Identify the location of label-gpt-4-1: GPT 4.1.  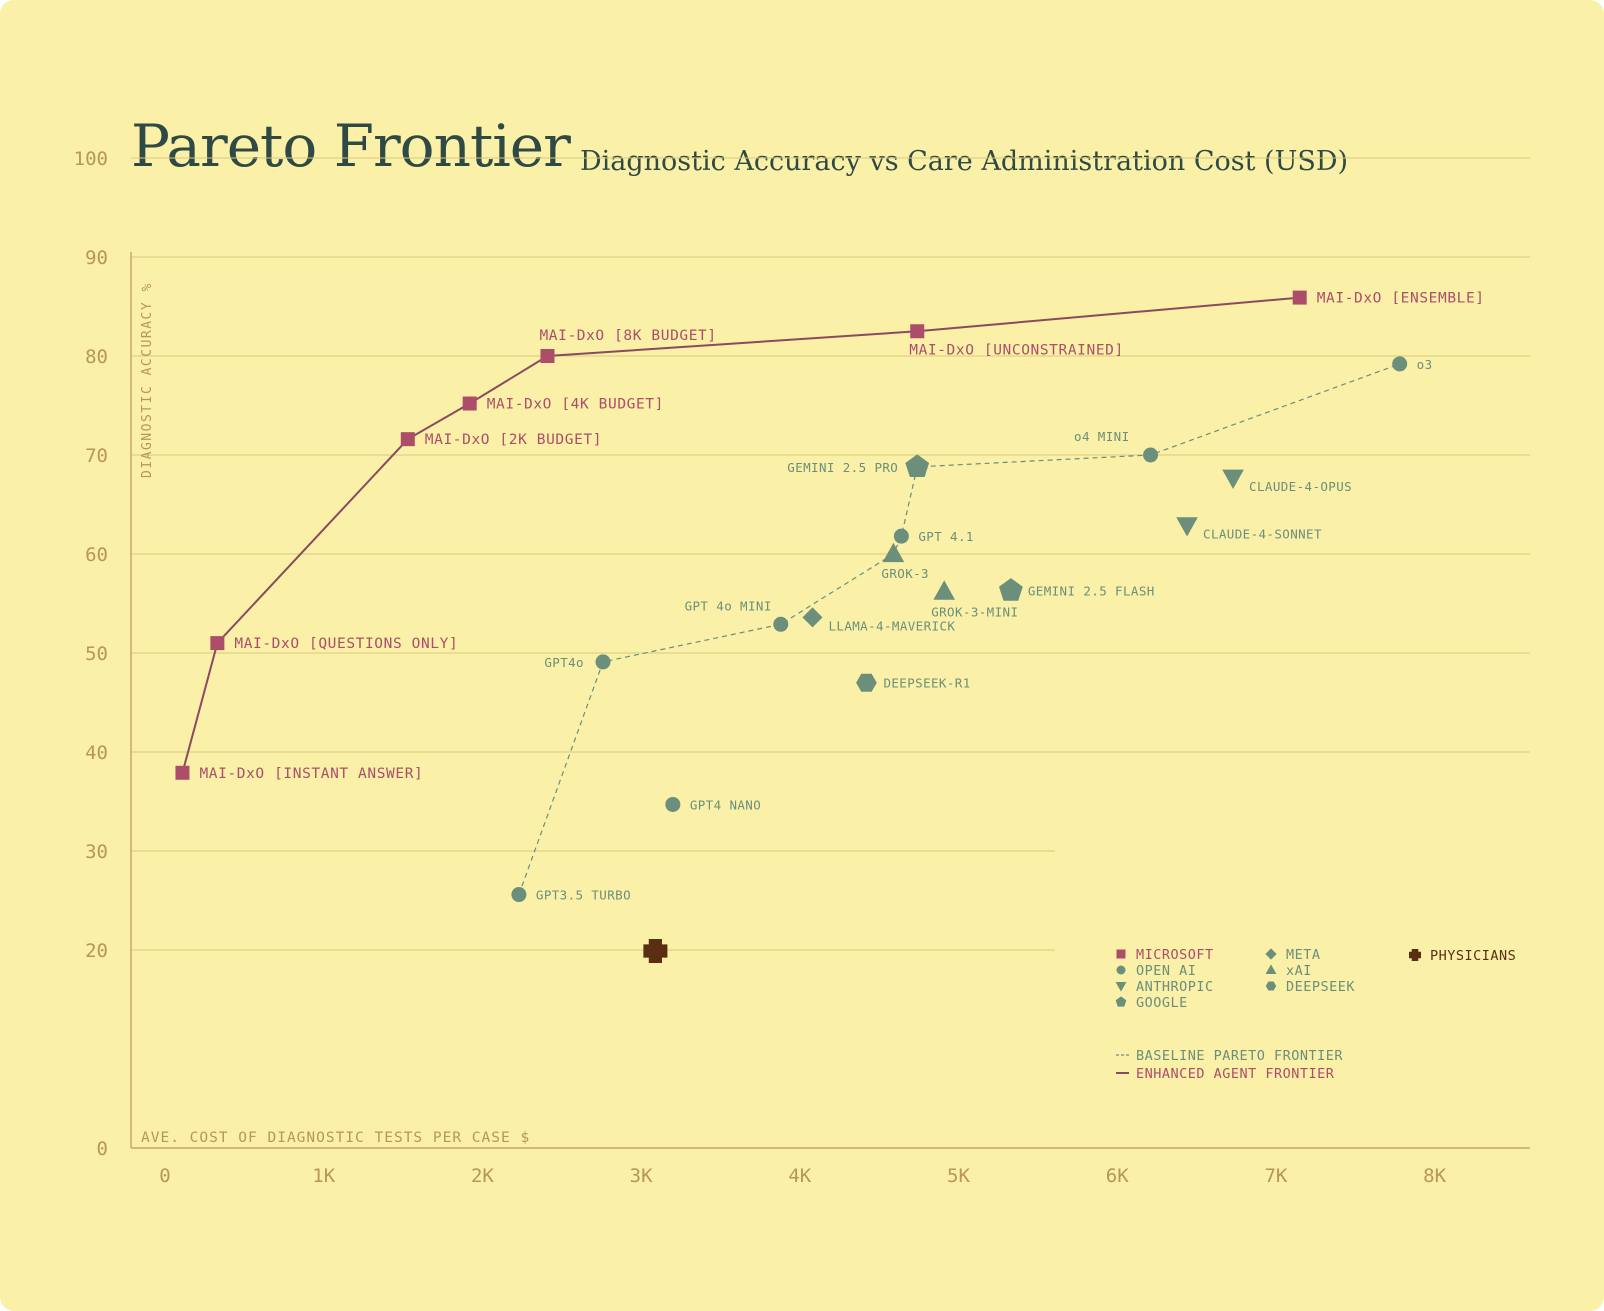
(945, 536).